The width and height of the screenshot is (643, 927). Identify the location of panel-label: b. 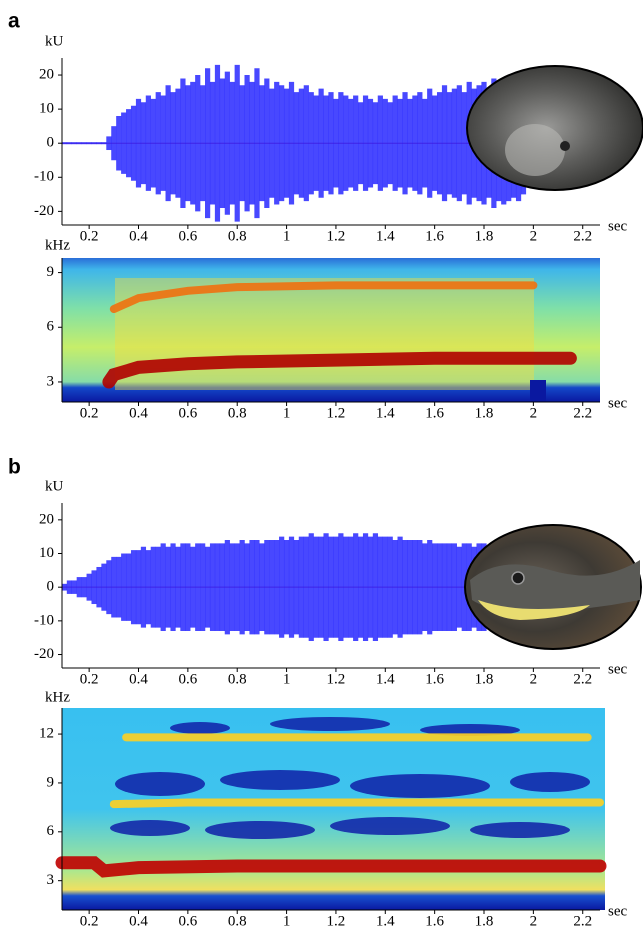
(14, 467).